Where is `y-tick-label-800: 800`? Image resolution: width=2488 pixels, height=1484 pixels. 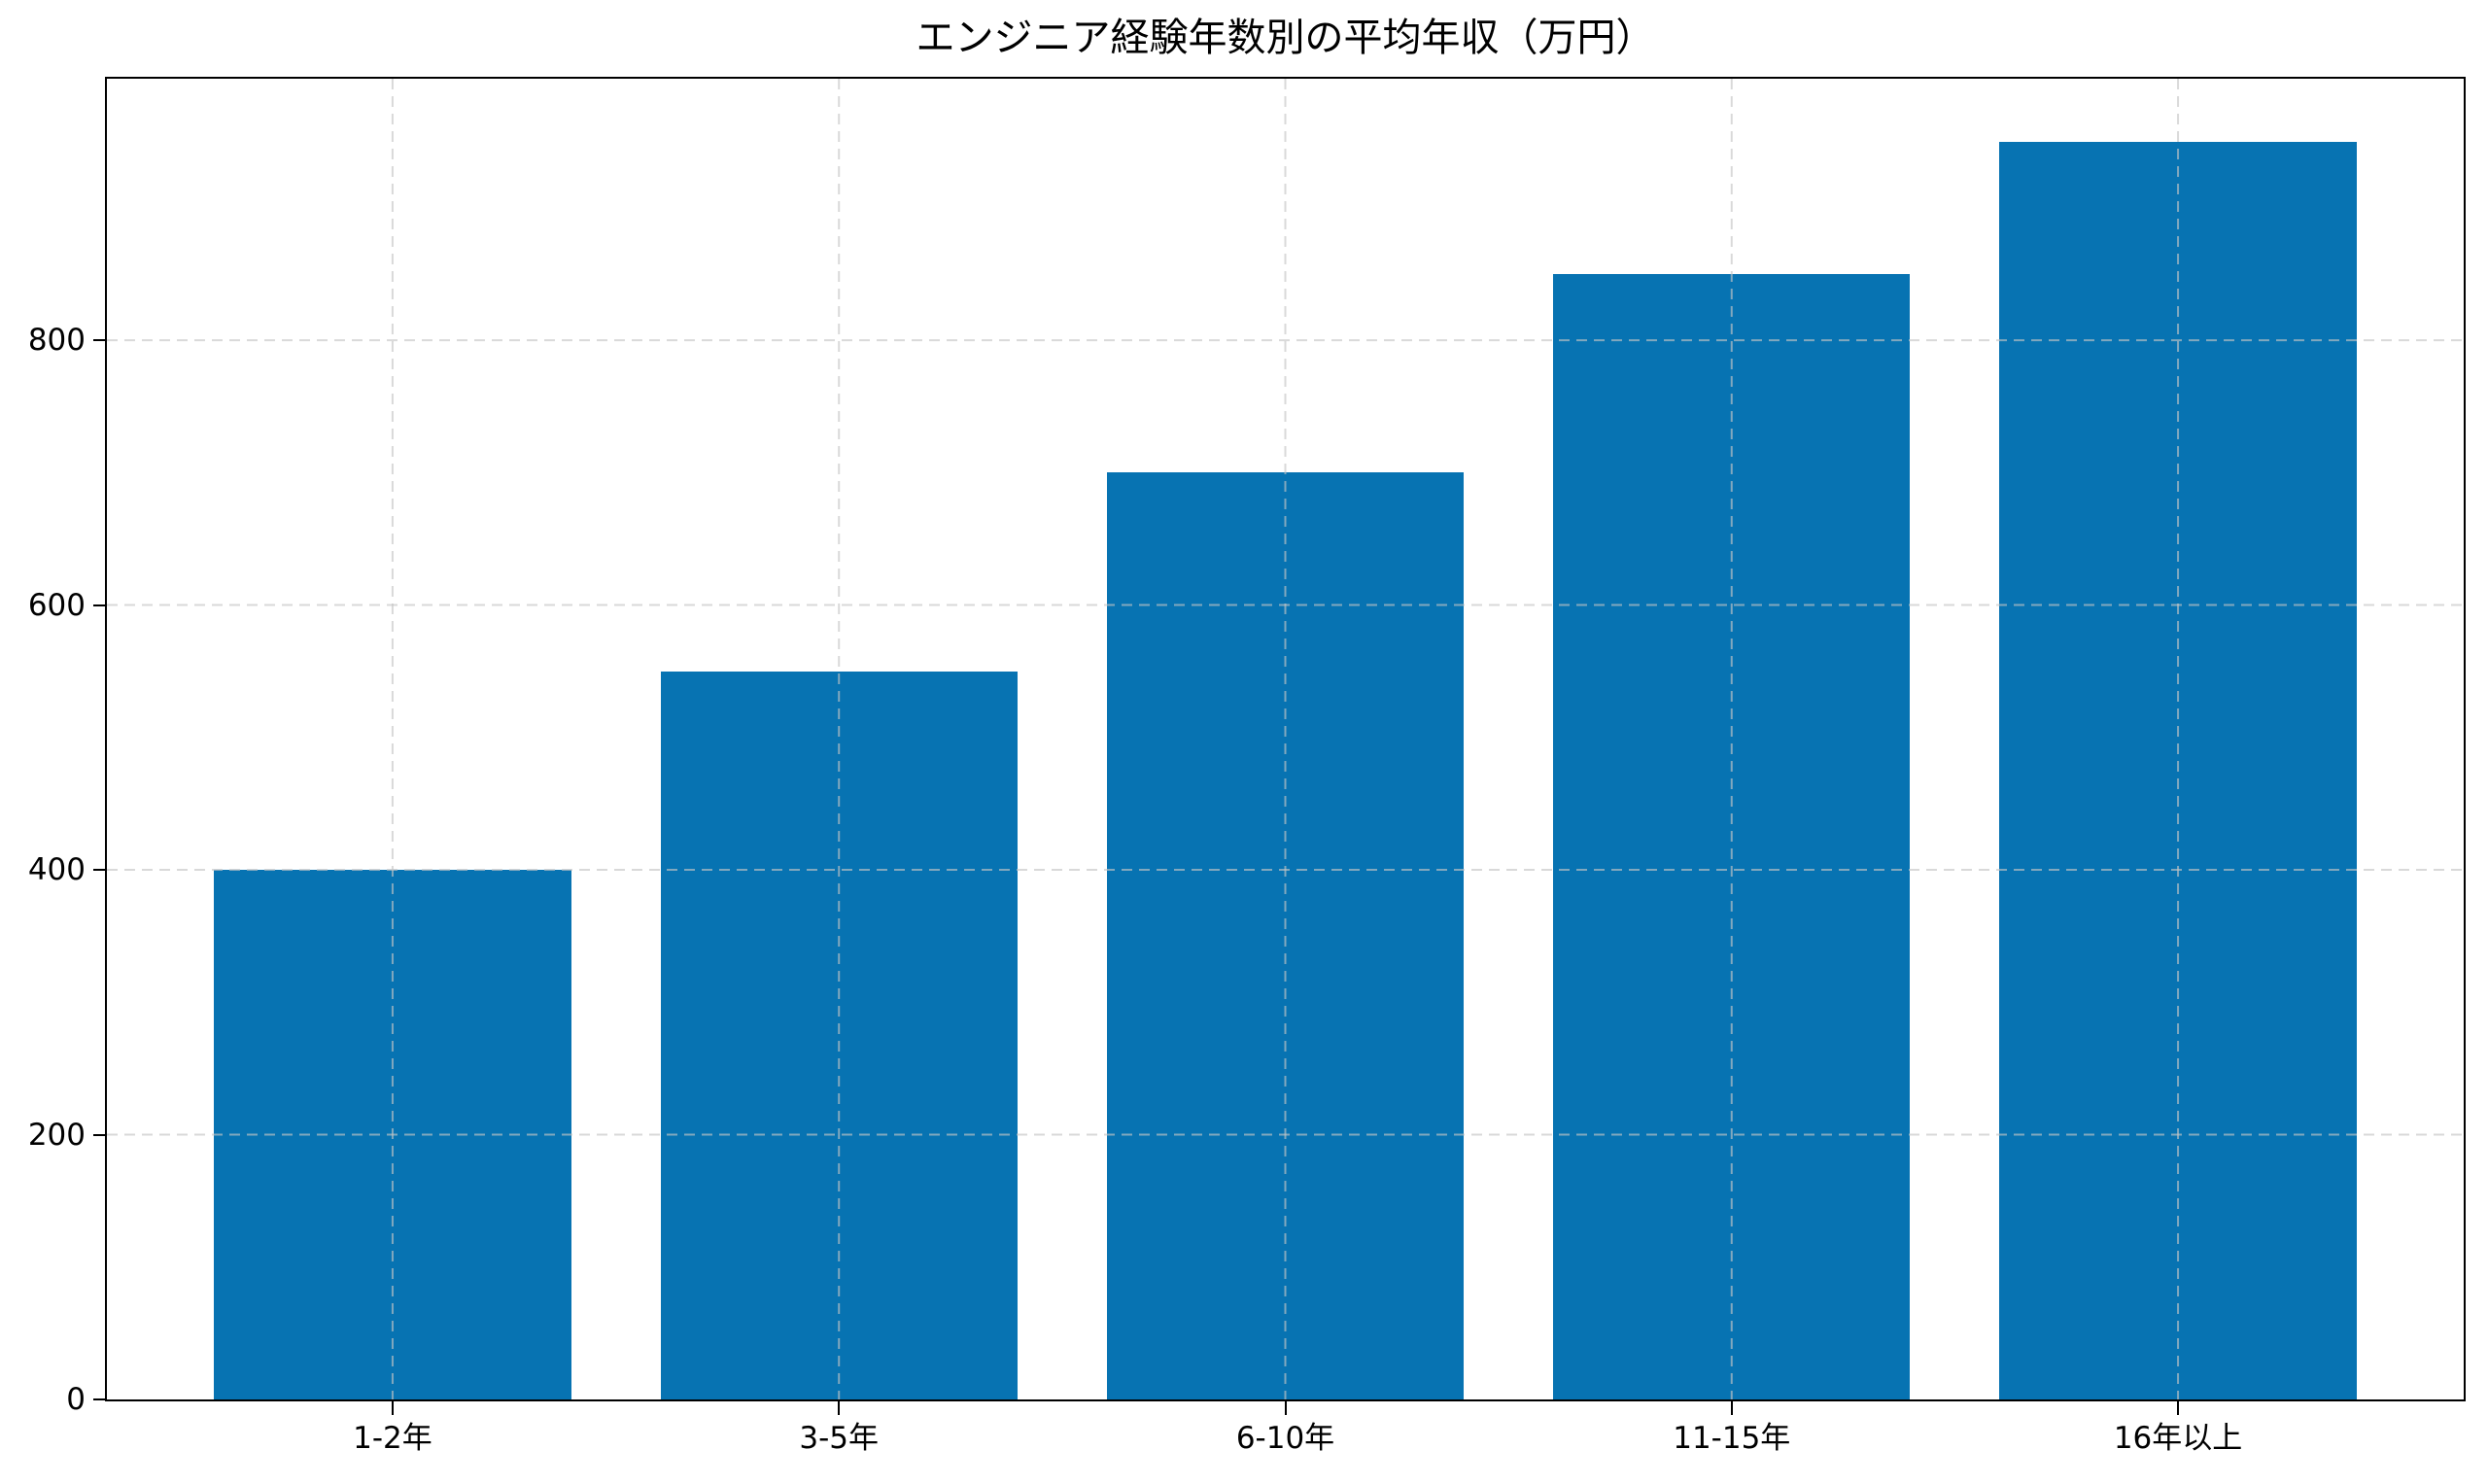 y-tick-label-800: 800 is located at coordinates (56, 341).